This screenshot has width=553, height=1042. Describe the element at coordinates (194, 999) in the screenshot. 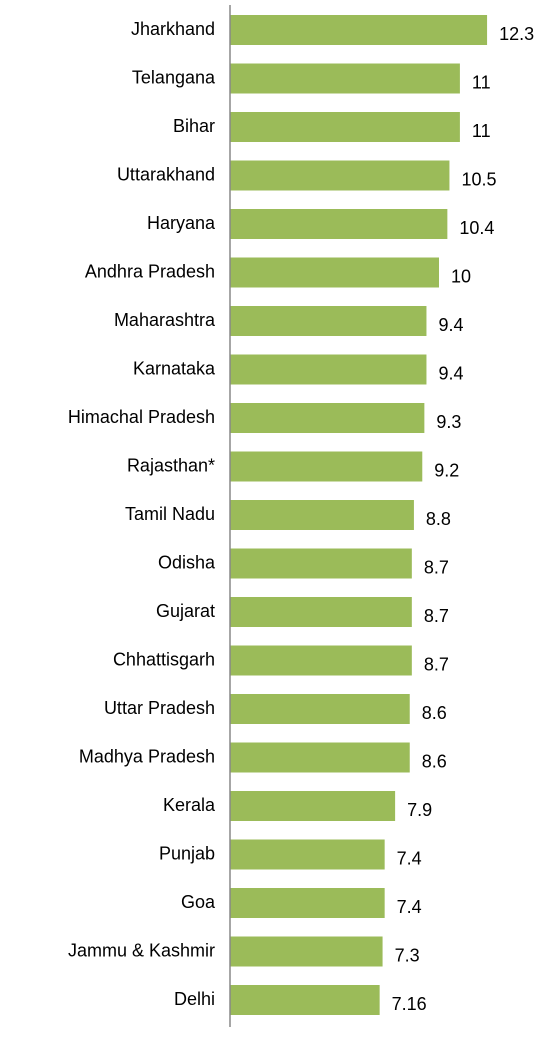

I see `category-label: Delhi` at that location.